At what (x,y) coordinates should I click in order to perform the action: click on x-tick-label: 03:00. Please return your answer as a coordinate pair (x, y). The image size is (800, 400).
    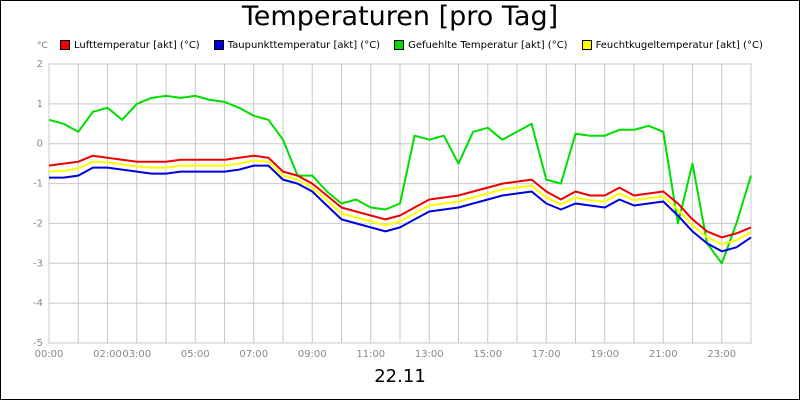
    Looking at the image, I should click on (136, 354).